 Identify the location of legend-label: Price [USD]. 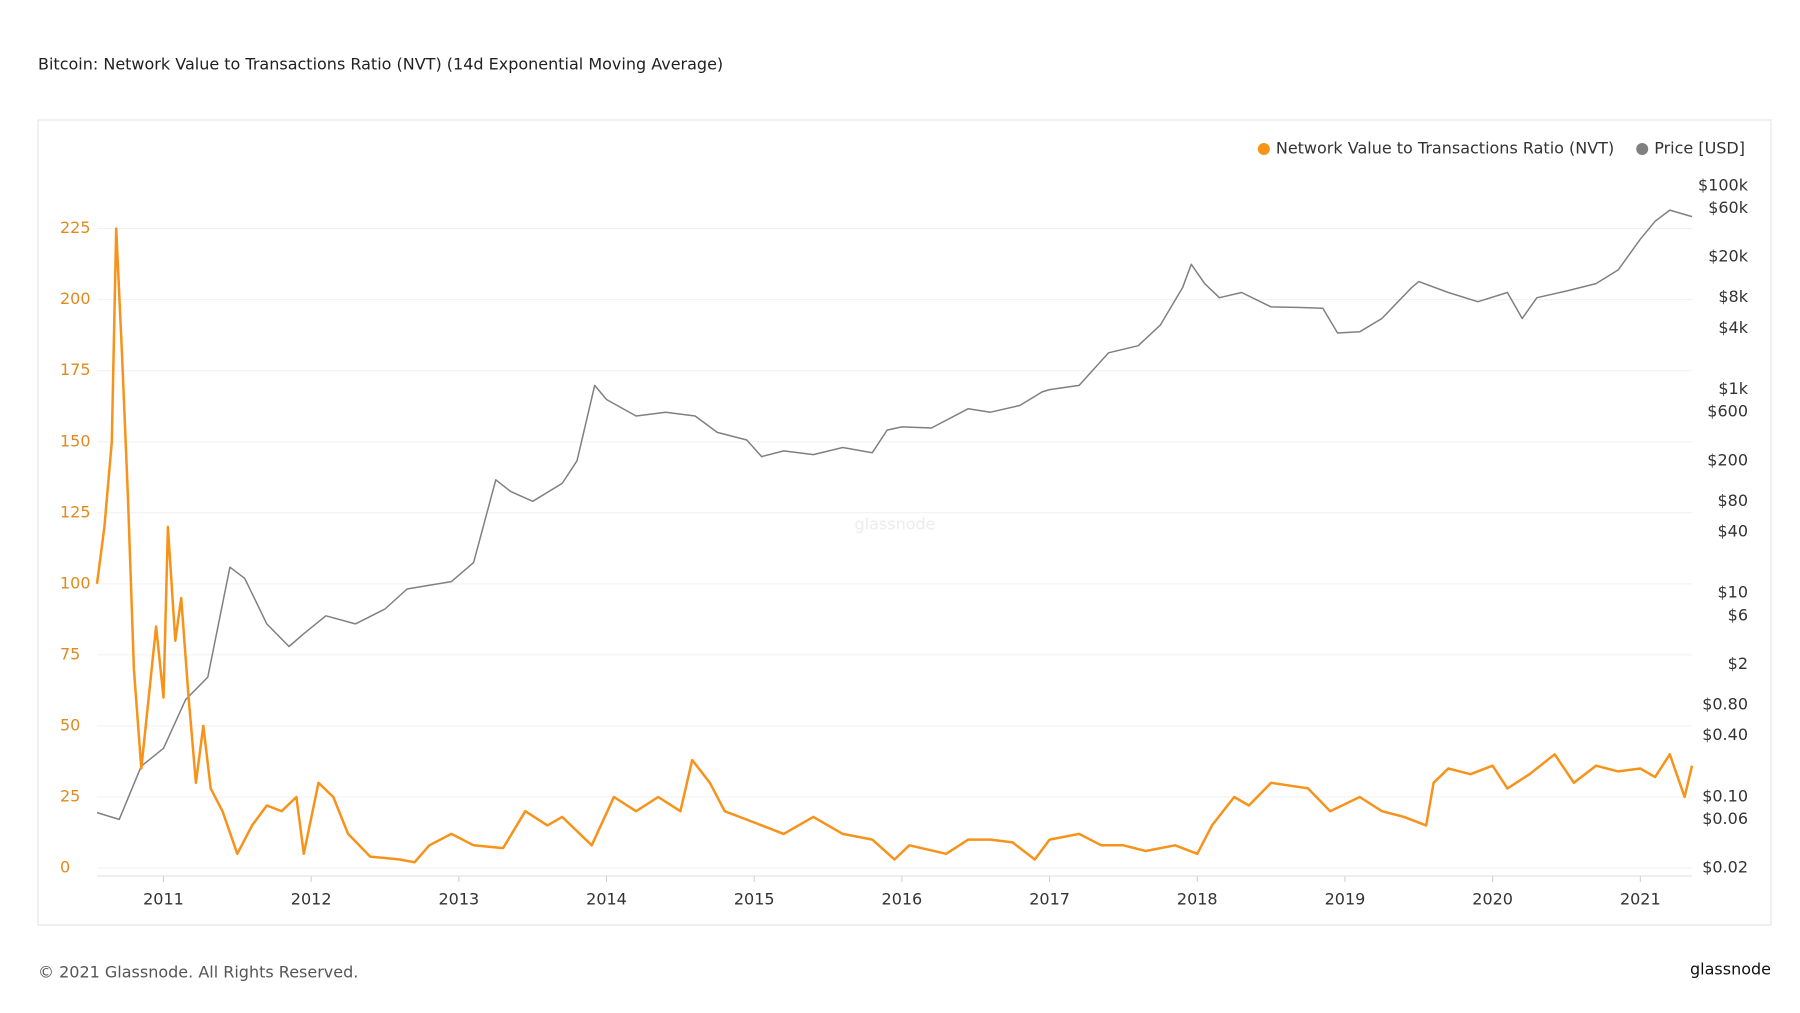
(1699, 148).